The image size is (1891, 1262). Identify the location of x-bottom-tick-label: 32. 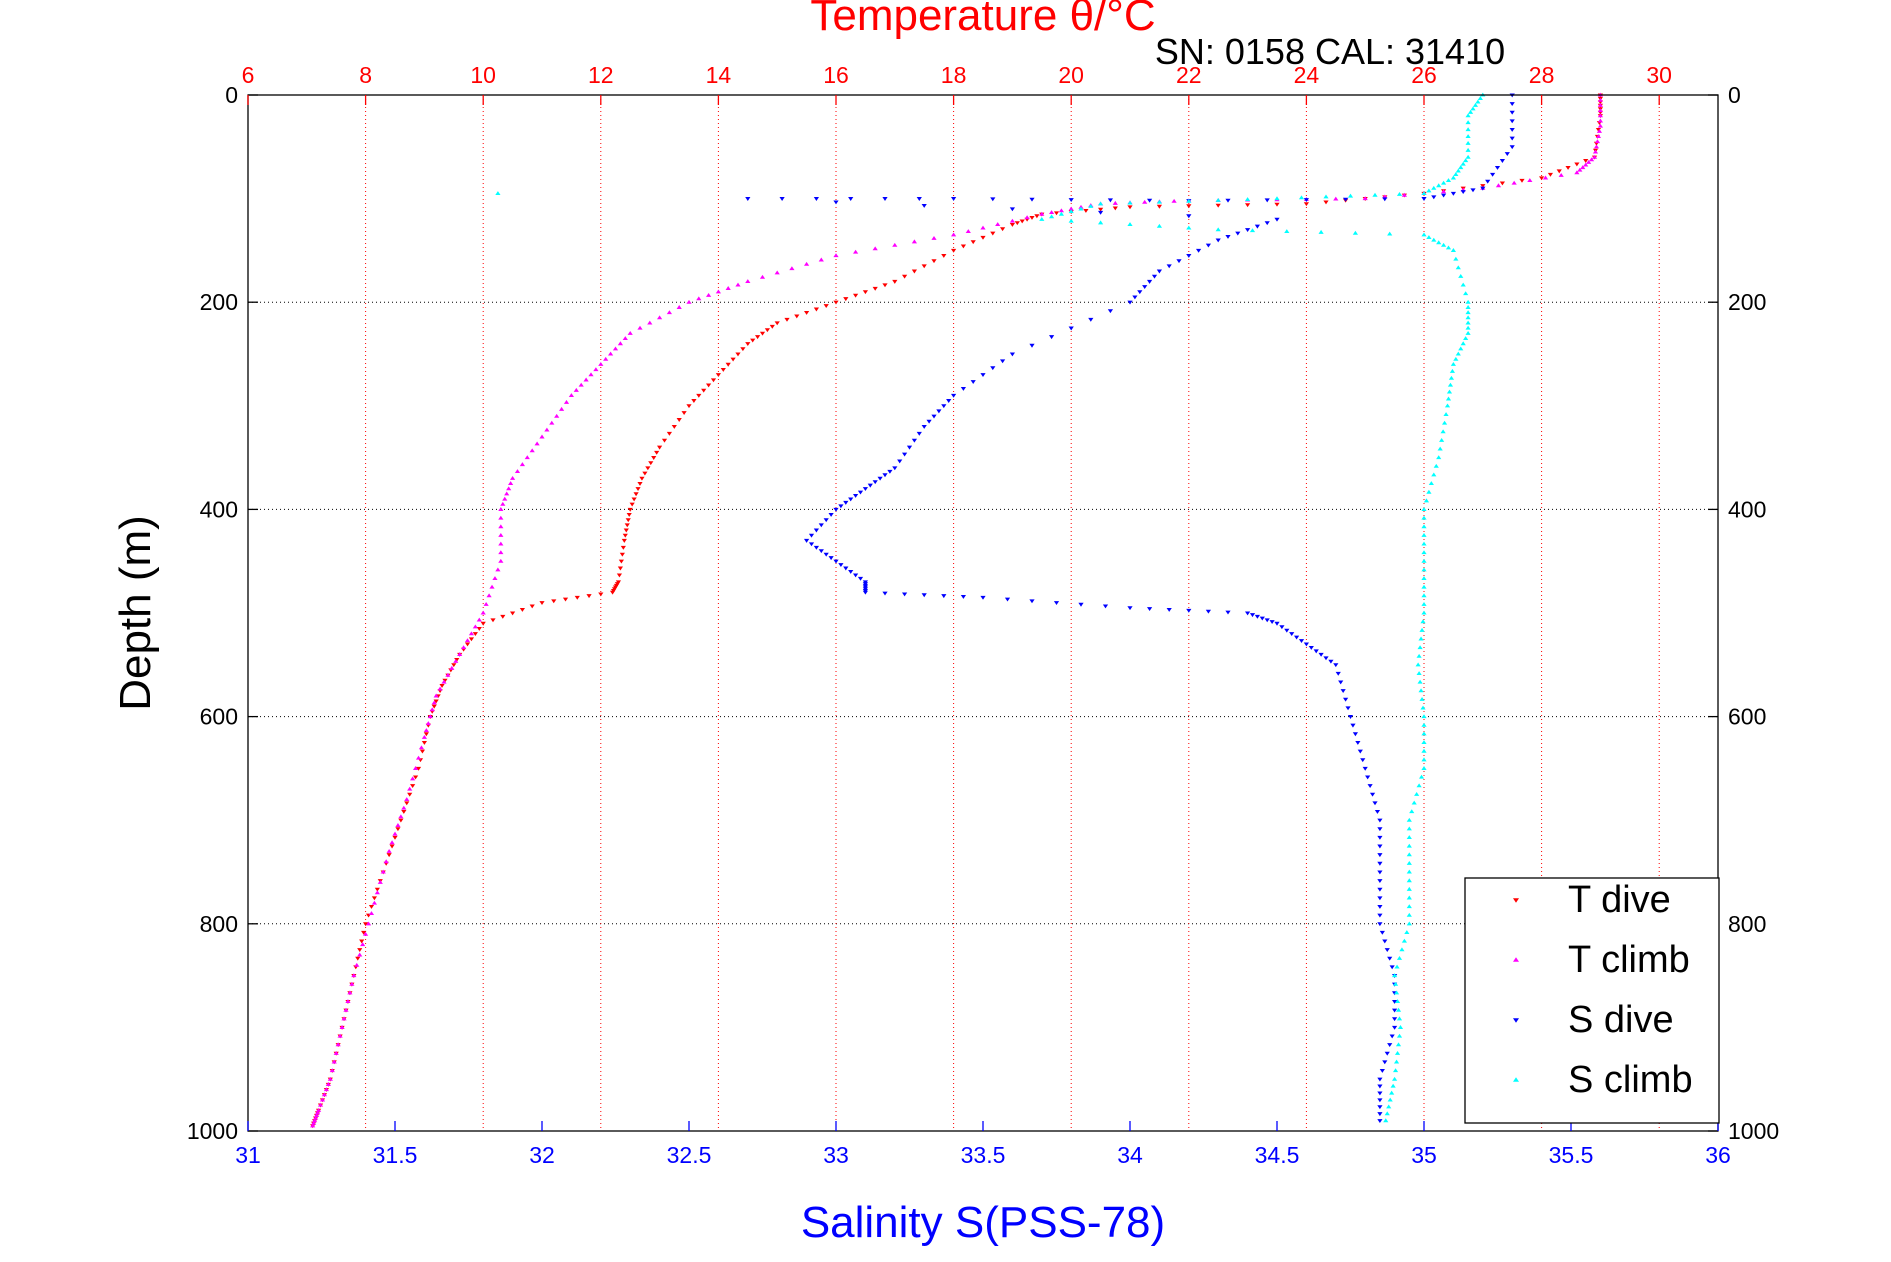
(542, 1155).